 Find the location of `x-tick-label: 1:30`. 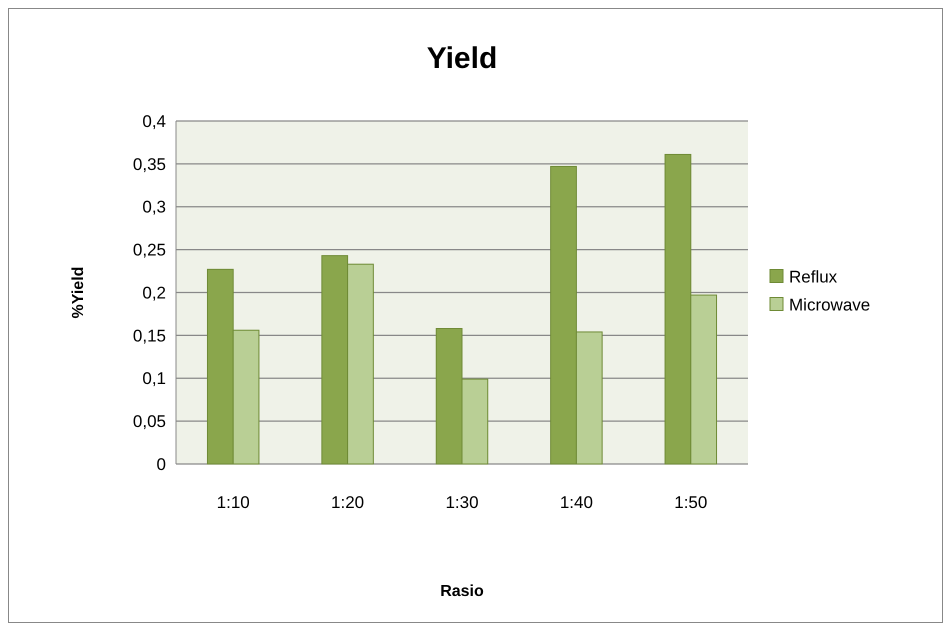

x-tick-label: 1:30 is located at coordinates (462, 502).